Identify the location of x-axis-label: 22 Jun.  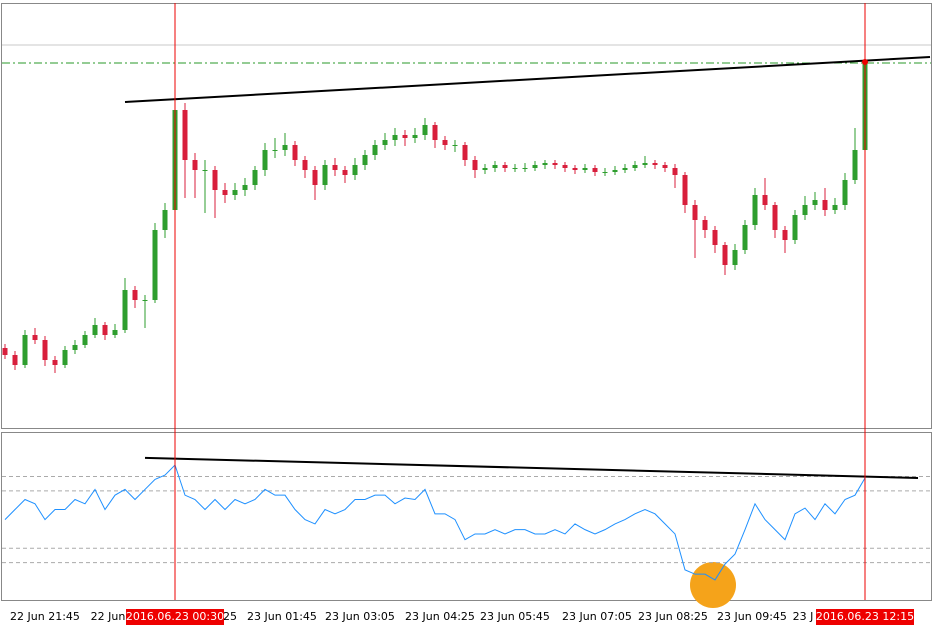
(108, 616).